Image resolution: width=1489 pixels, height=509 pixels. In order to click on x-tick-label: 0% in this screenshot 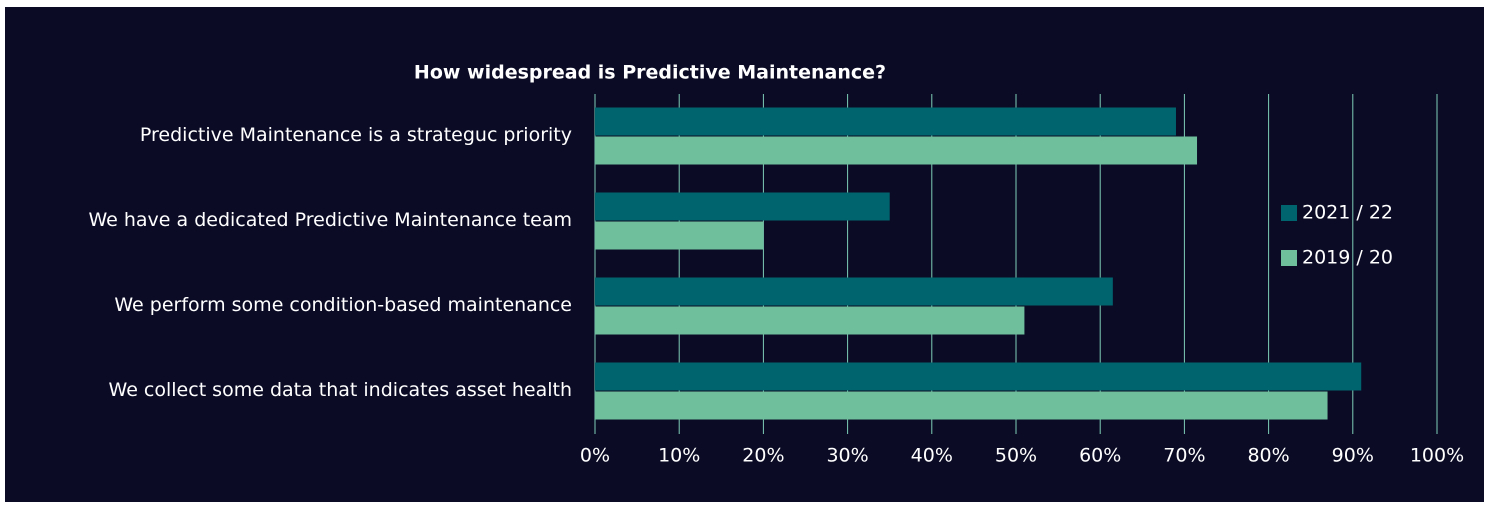, I will do `click(595, 456)`.